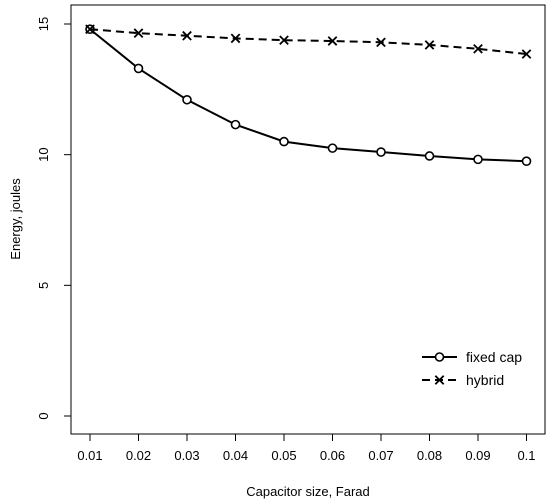 The height and width of the screenshot is (503, 550). I want to click on legend-item: hybrid, so click(463, 380).